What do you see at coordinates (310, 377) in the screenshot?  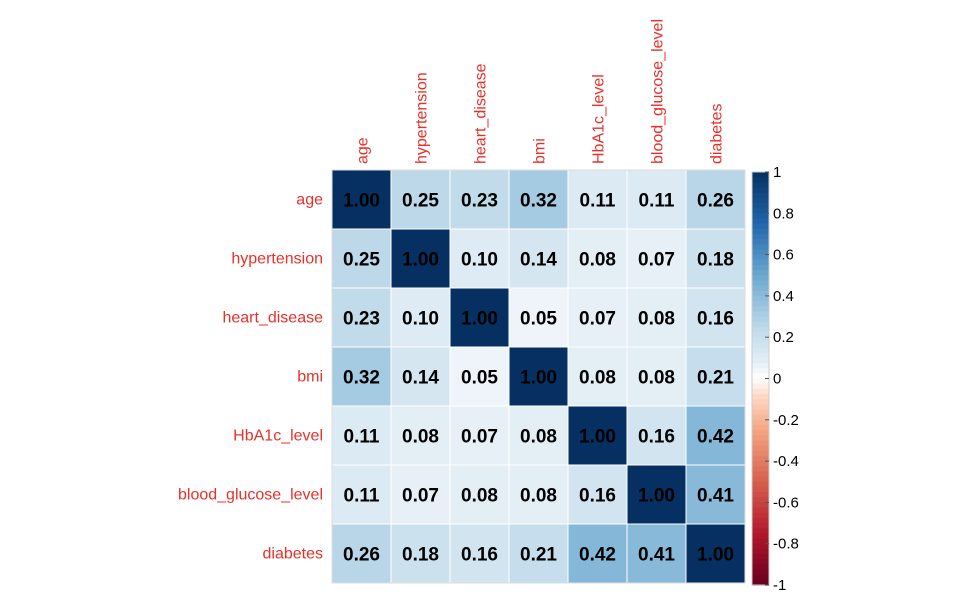 I see `row-label: bmi` at bounding box center [310, 377].